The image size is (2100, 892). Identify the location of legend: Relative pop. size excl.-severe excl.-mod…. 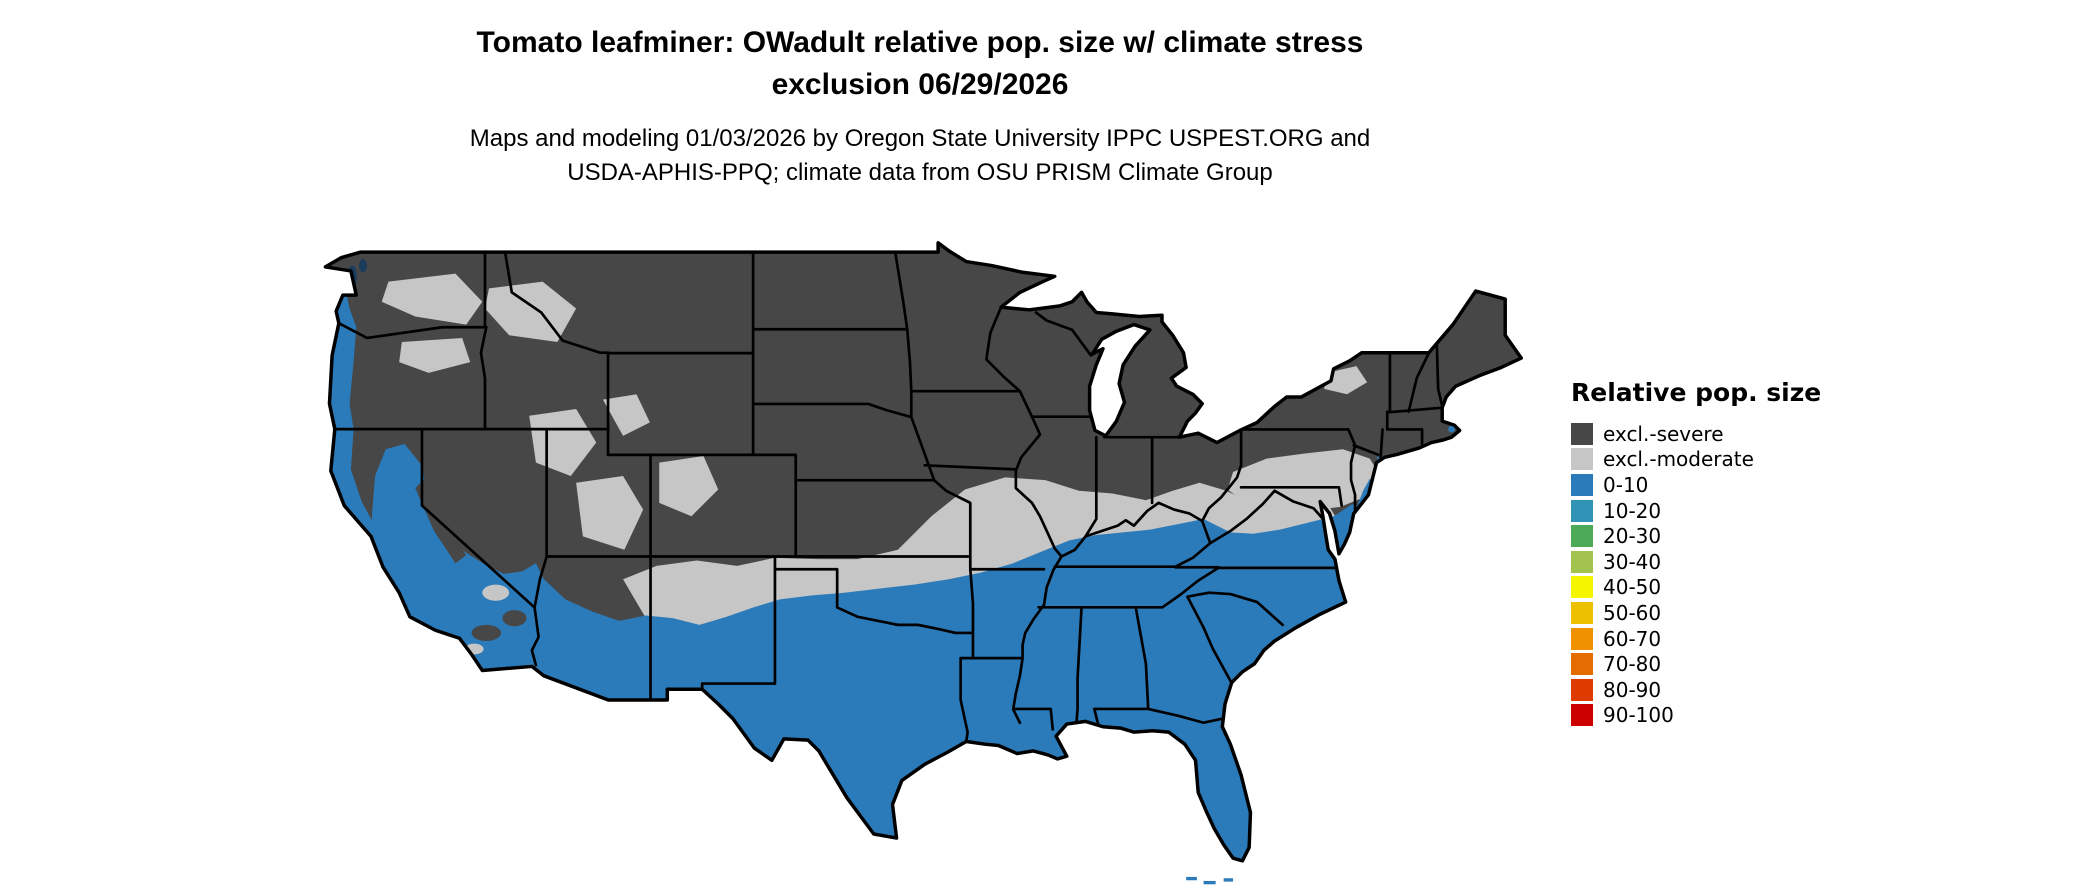
(1721, 553).